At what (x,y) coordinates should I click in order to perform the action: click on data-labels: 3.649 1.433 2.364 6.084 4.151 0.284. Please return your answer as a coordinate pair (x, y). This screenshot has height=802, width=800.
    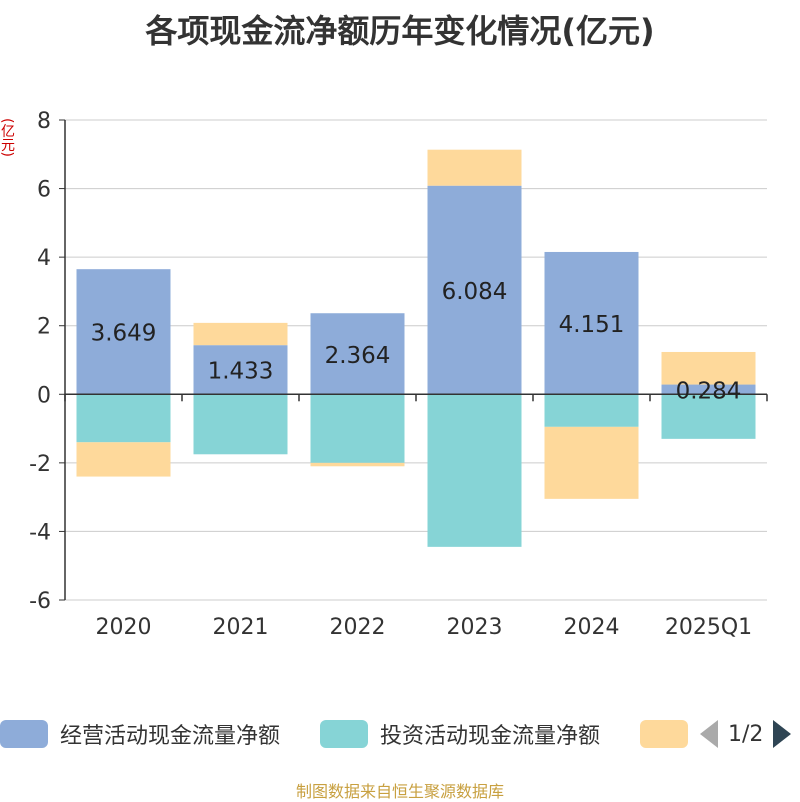
    Looking at the image, I should click on (416, 341).